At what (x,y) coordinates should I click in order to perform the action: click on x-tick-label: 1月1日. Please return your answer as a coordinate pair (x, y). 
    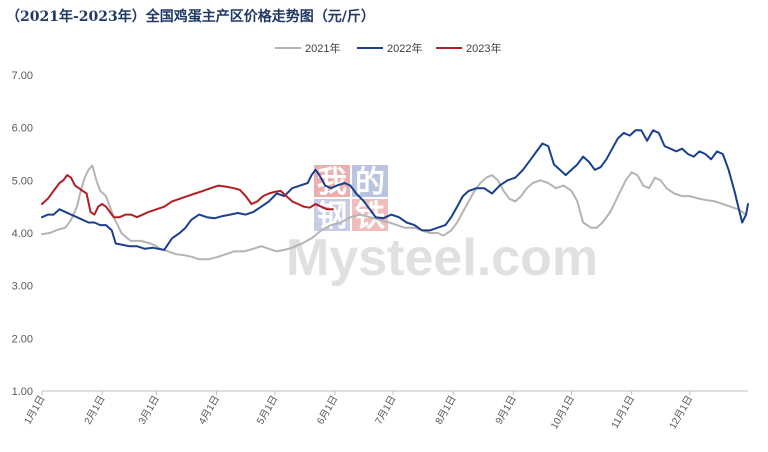
    Looking at the image, I should click on (35, 410).